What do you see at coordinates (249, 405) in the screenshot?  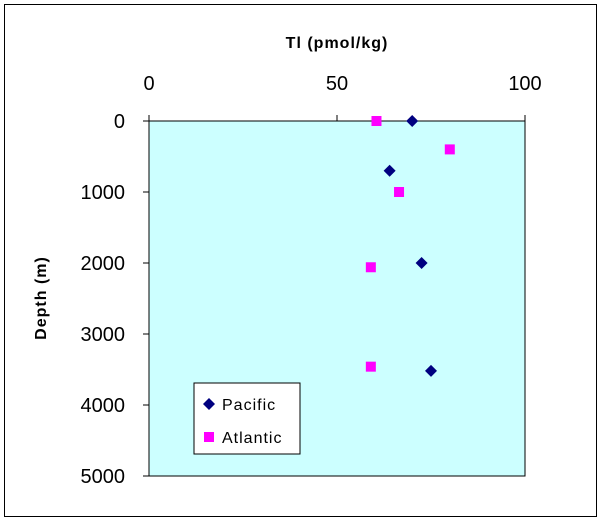 I see `legend-label-pacific: Pacific` at bounding box center [249, 405].